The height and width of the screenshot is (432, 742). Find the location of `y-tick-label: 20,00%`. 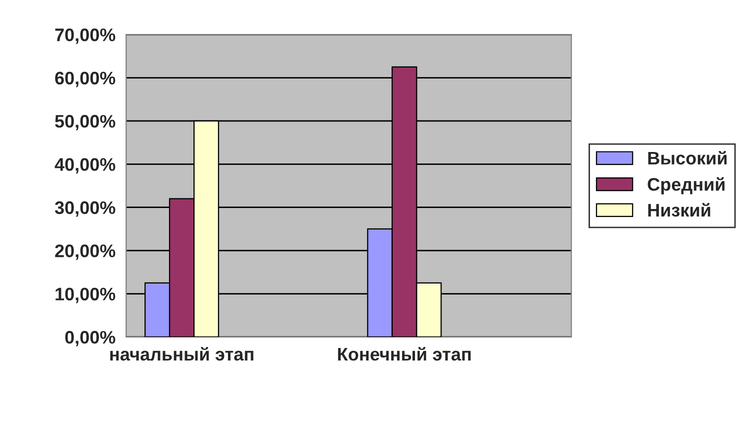

y-tick-label: 20,00% is located at coordinates (85, 252).